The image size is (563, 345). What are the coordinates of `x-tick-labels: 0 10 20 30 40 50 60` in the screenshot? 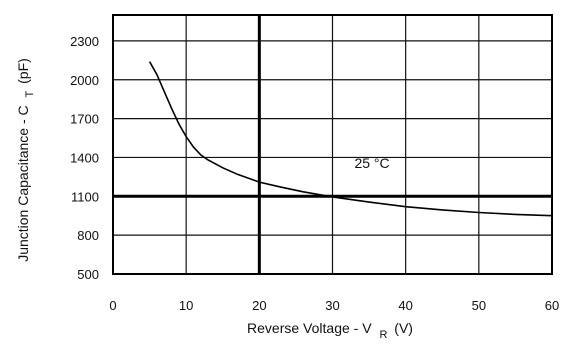 It's located at (334, 305).